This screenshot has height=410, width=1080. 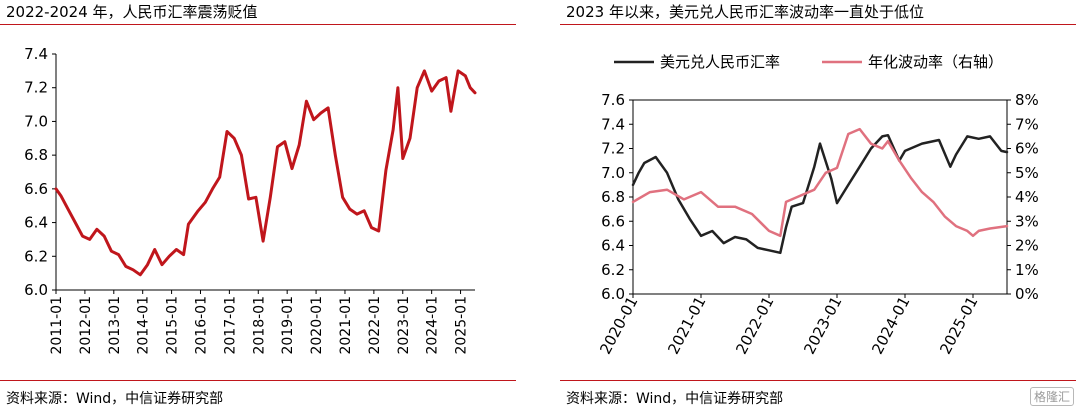 What do you see at coordinates (1027, 221) in the screenshot?
I see `y2-tick-label: 3%` at bounding box center [1027, 221].